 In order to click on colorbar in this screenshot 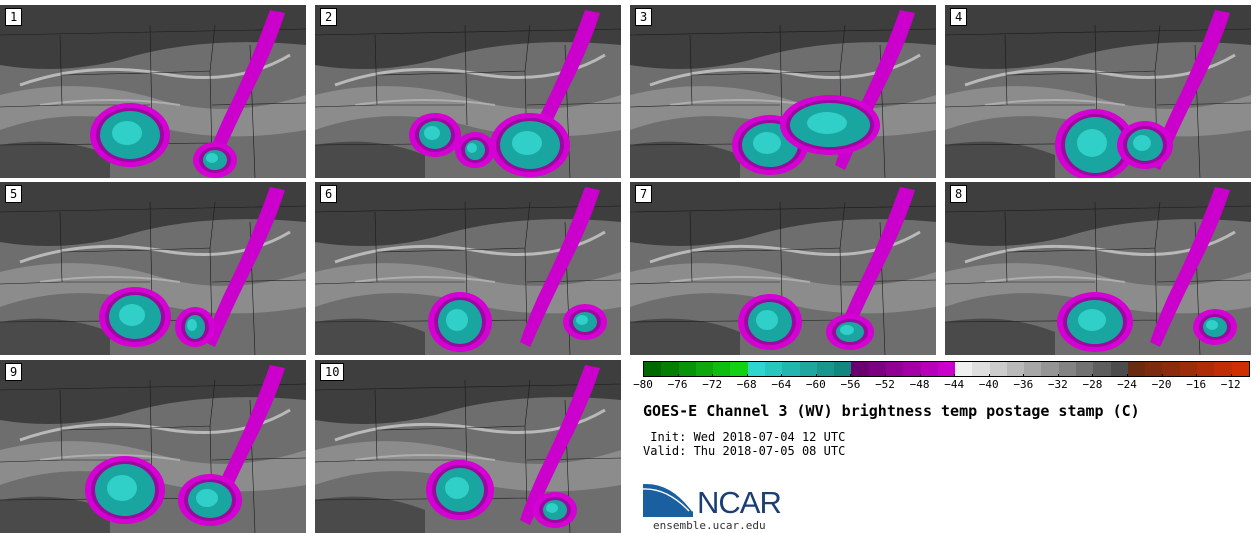, I will do `click(946, 369)`.